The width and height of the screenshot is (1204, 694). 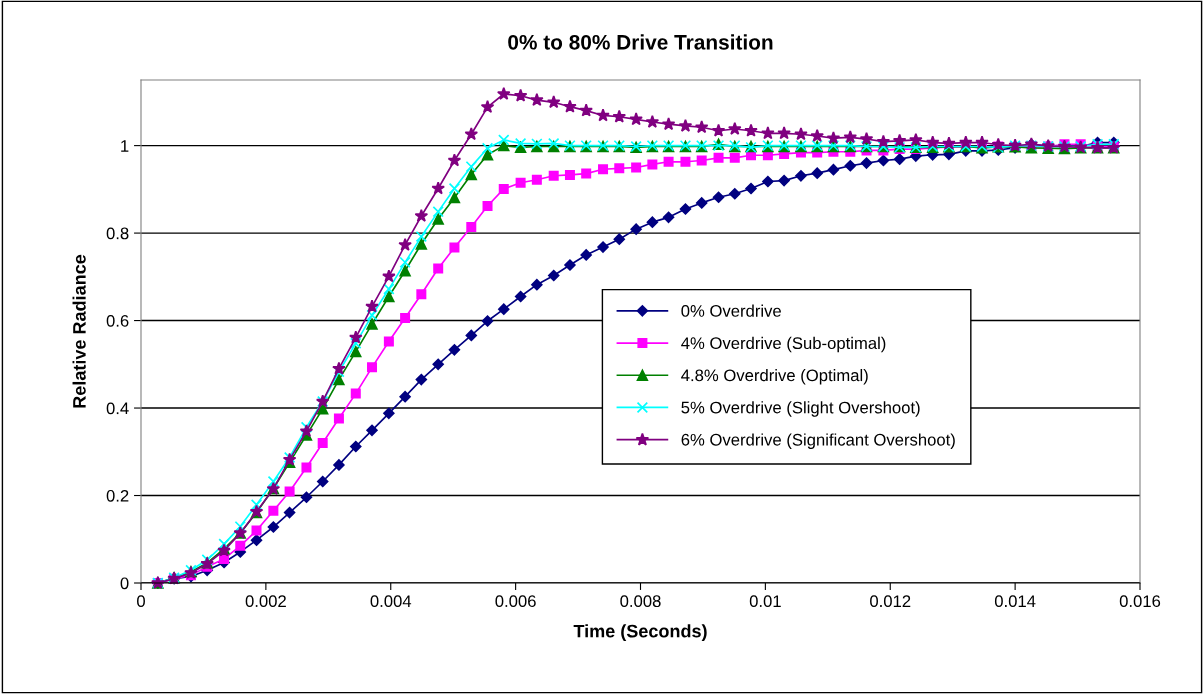 What do you see at coordinates (117, 495) in the screenshot?
I see `y-tick-label: 0.2` at bounding box center [117, 495].